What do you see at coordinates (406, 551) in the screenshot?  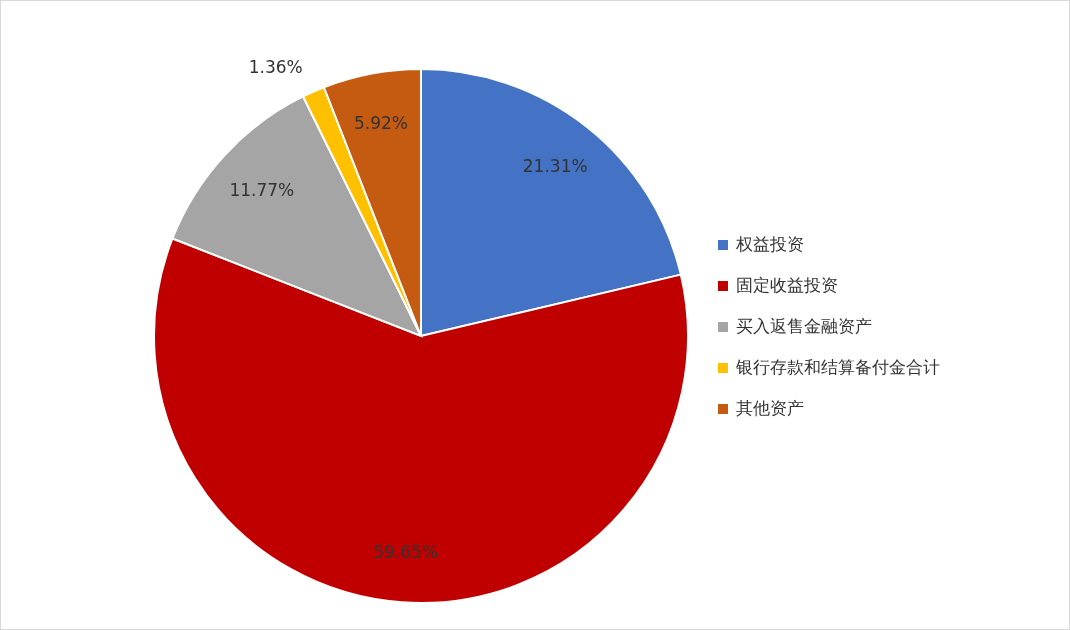 I see `data-label: 59.65%` at bounding box center [406, 551].